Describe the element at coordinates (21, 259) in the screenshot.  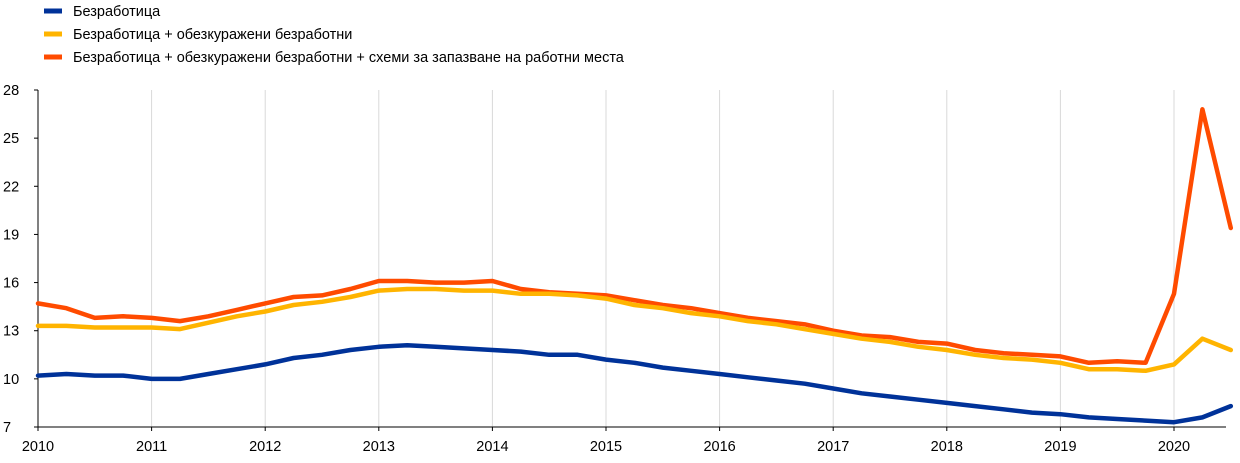
I see `y-axis: 7 10 13 16 19 22 25 28` at that location.